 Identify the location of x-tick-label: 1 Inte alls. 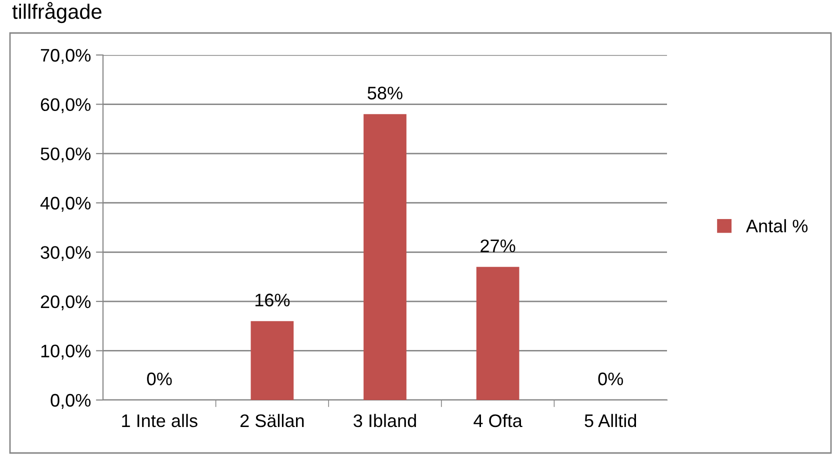
(160, 421).